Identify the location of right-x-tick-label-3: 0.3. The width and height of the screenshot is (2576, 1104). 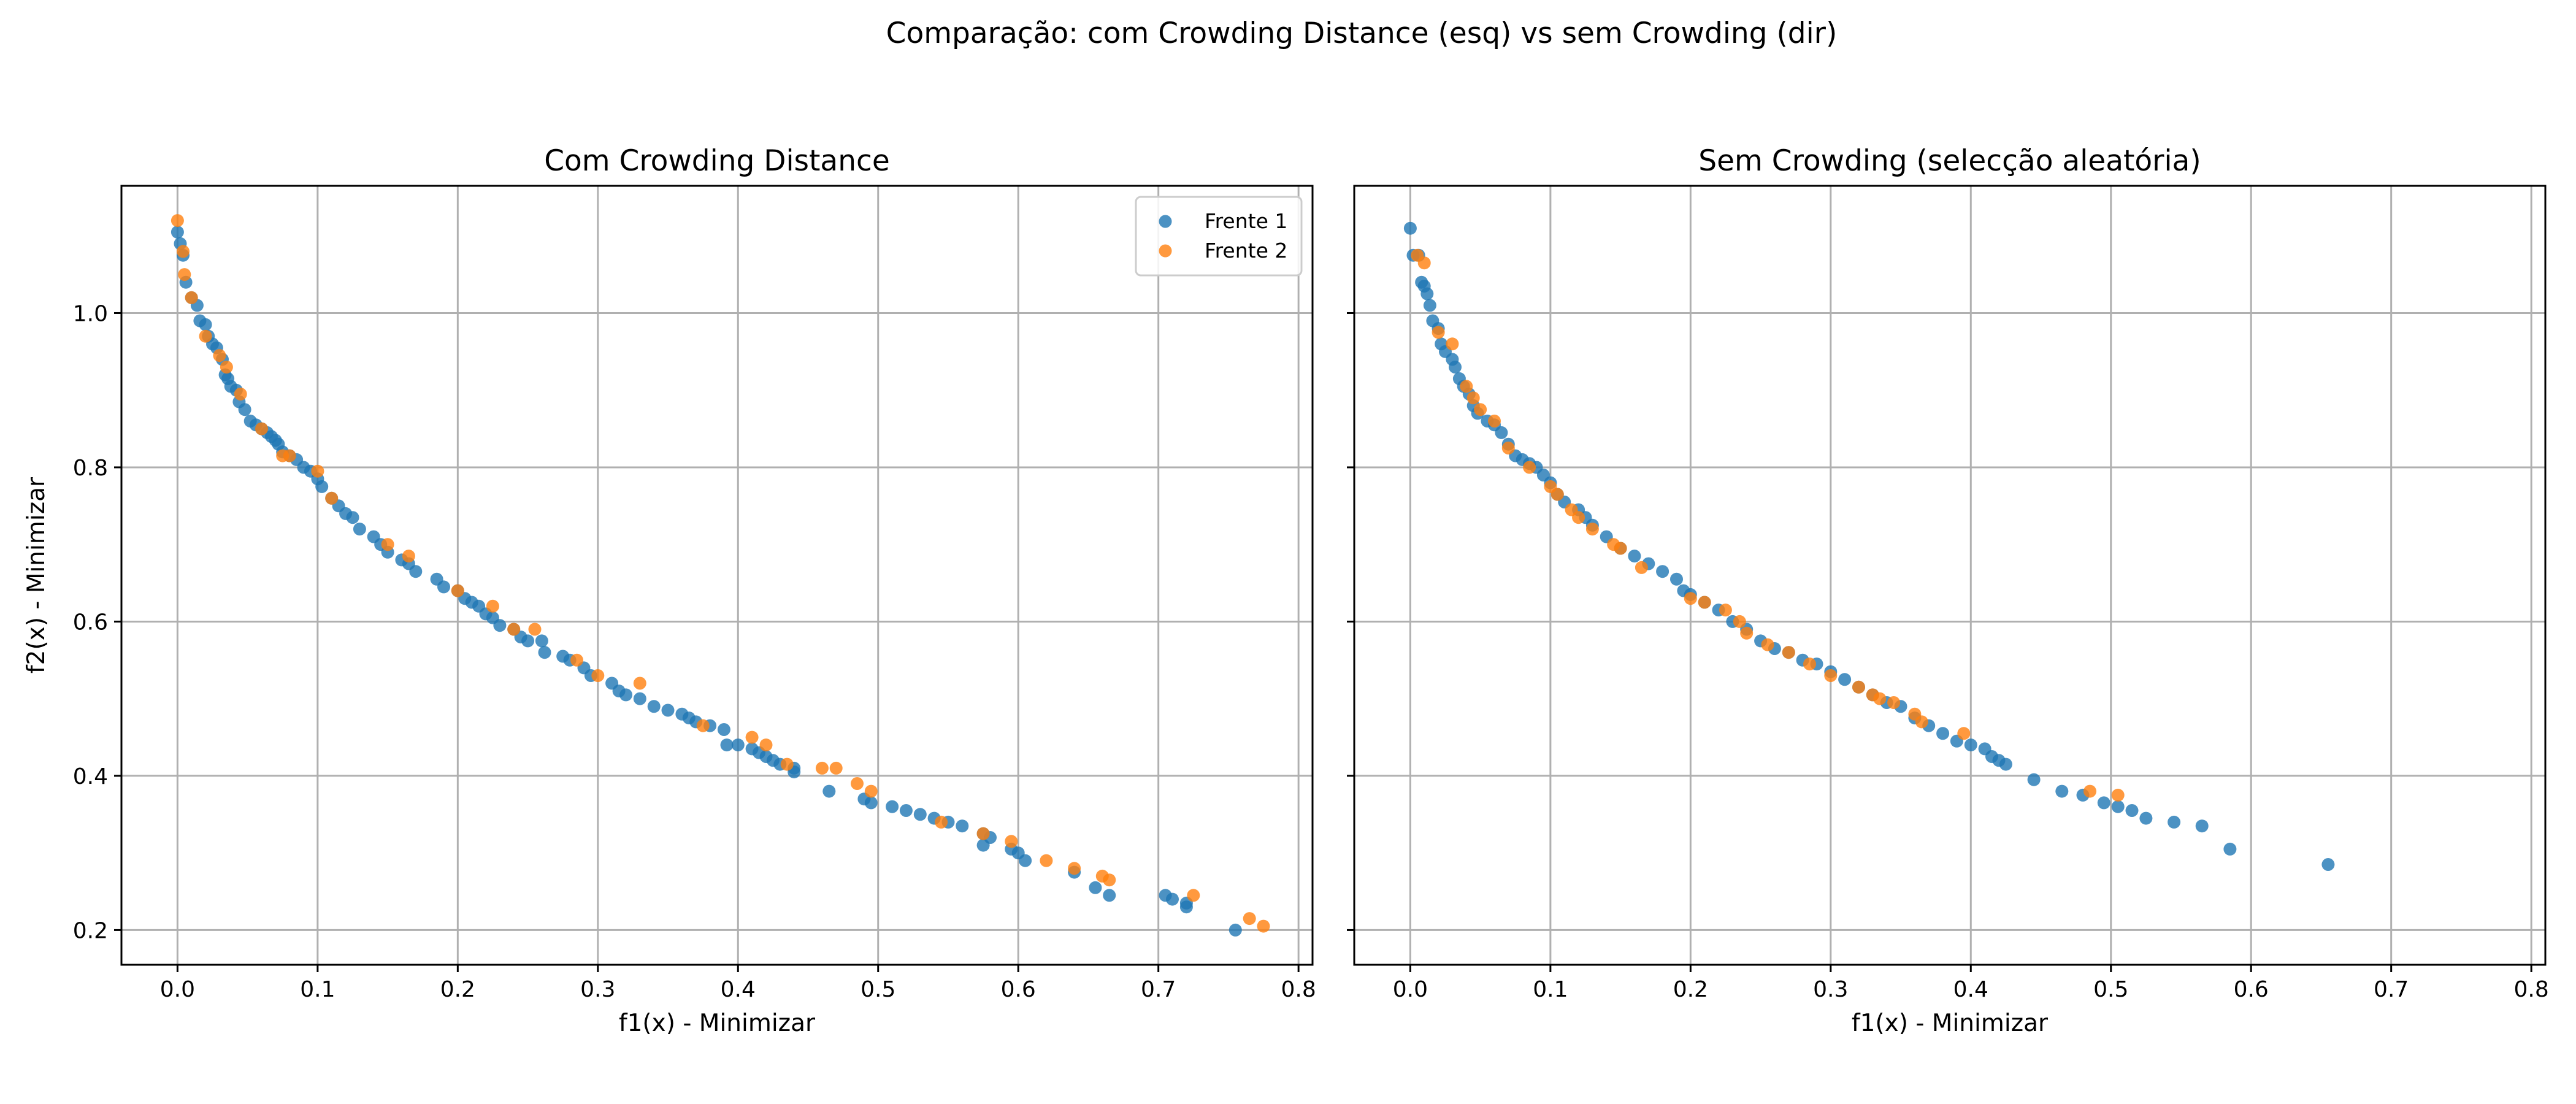
(1830, 989).